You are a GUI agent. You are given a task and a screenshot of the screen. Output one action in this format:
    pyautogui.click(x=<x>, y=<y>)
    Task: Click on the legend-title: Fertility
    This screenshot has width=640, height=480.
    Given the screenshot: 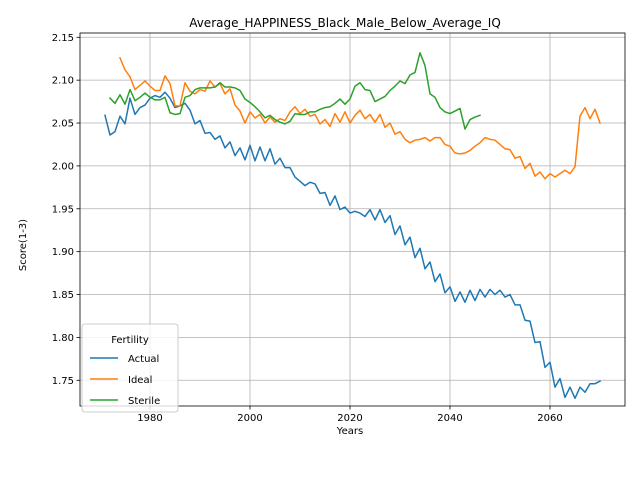 What is the action you would take?
    pyautogui.click(x=130, y=340)
    